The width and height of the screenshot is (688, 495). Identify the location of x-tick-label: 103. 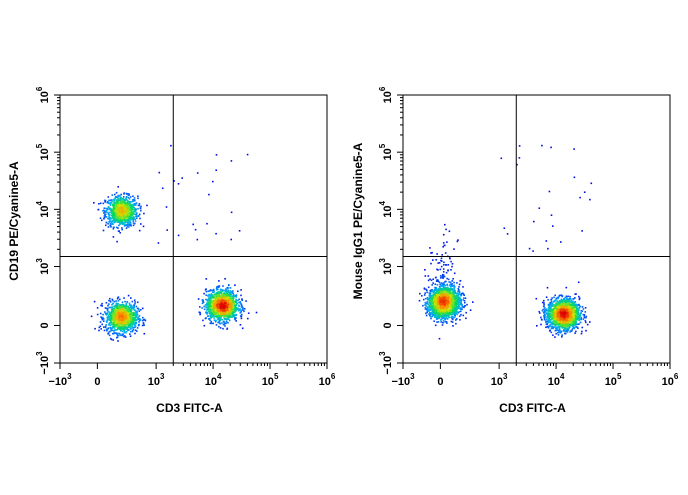
(156, 380).